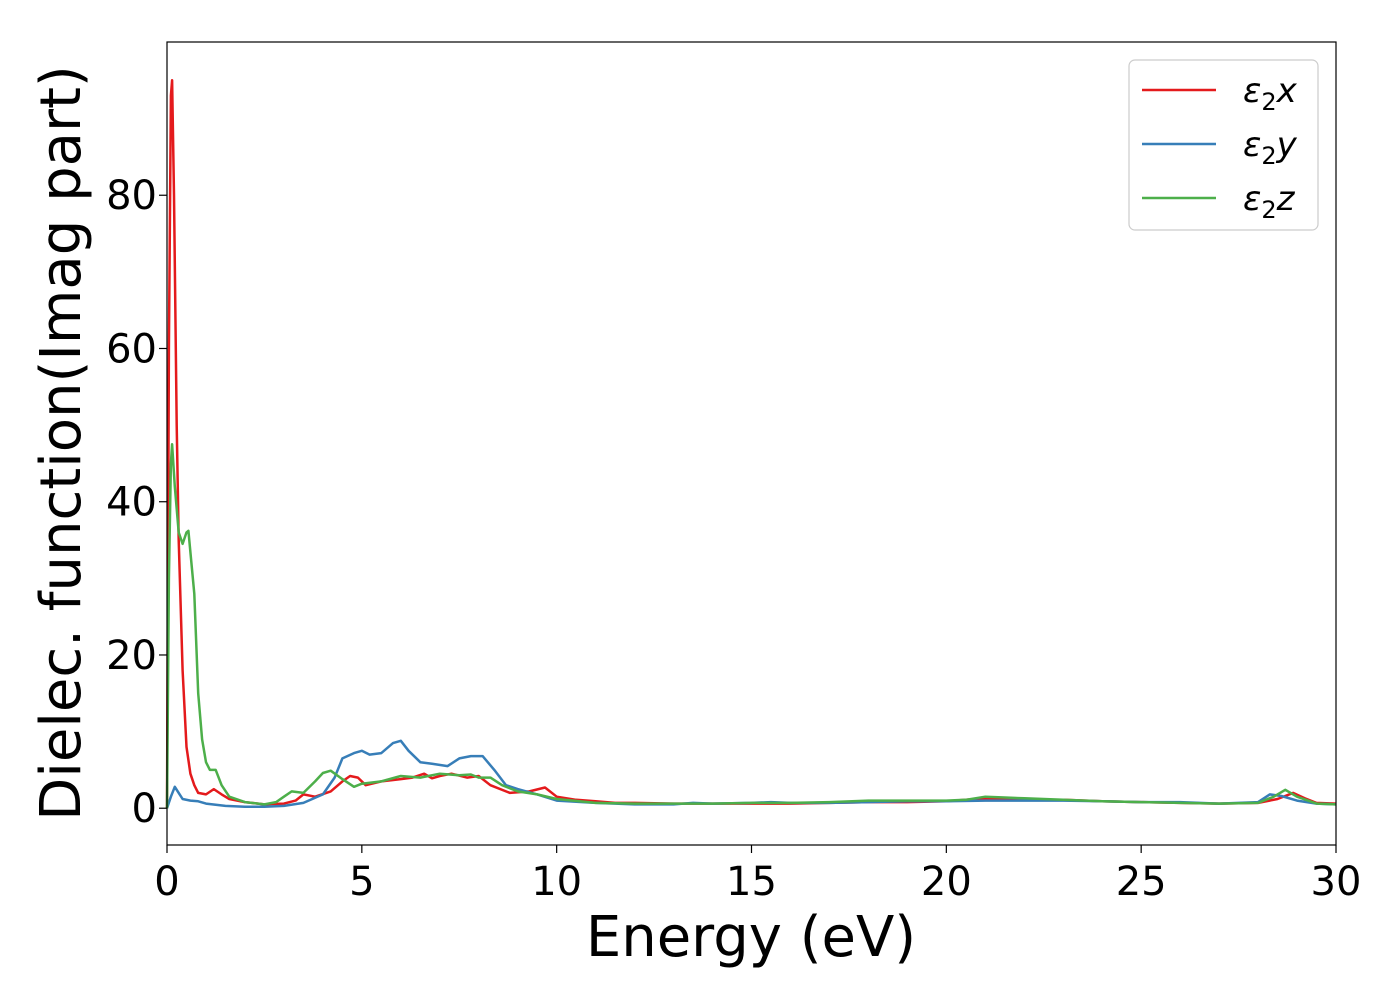 The width and height of the screenshot is (1400, 1000). I want to click on legend: ε2x ε2y ε2z, so click(1223, 145).